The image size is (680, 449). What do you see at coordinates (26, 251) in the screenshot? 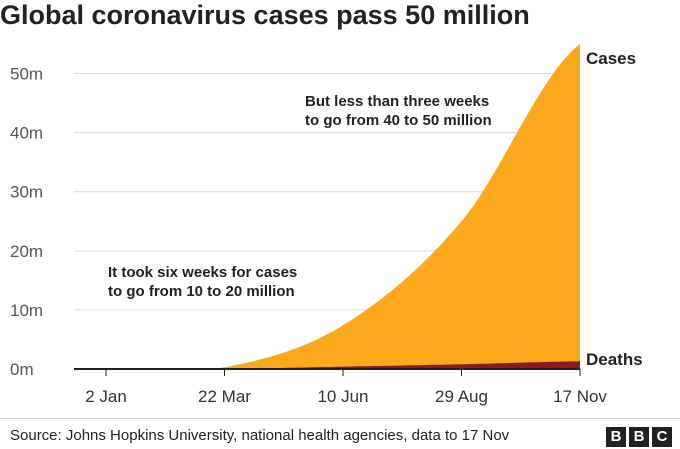
I see `y-tick-label: 20m` at bounding box center [26, 251].